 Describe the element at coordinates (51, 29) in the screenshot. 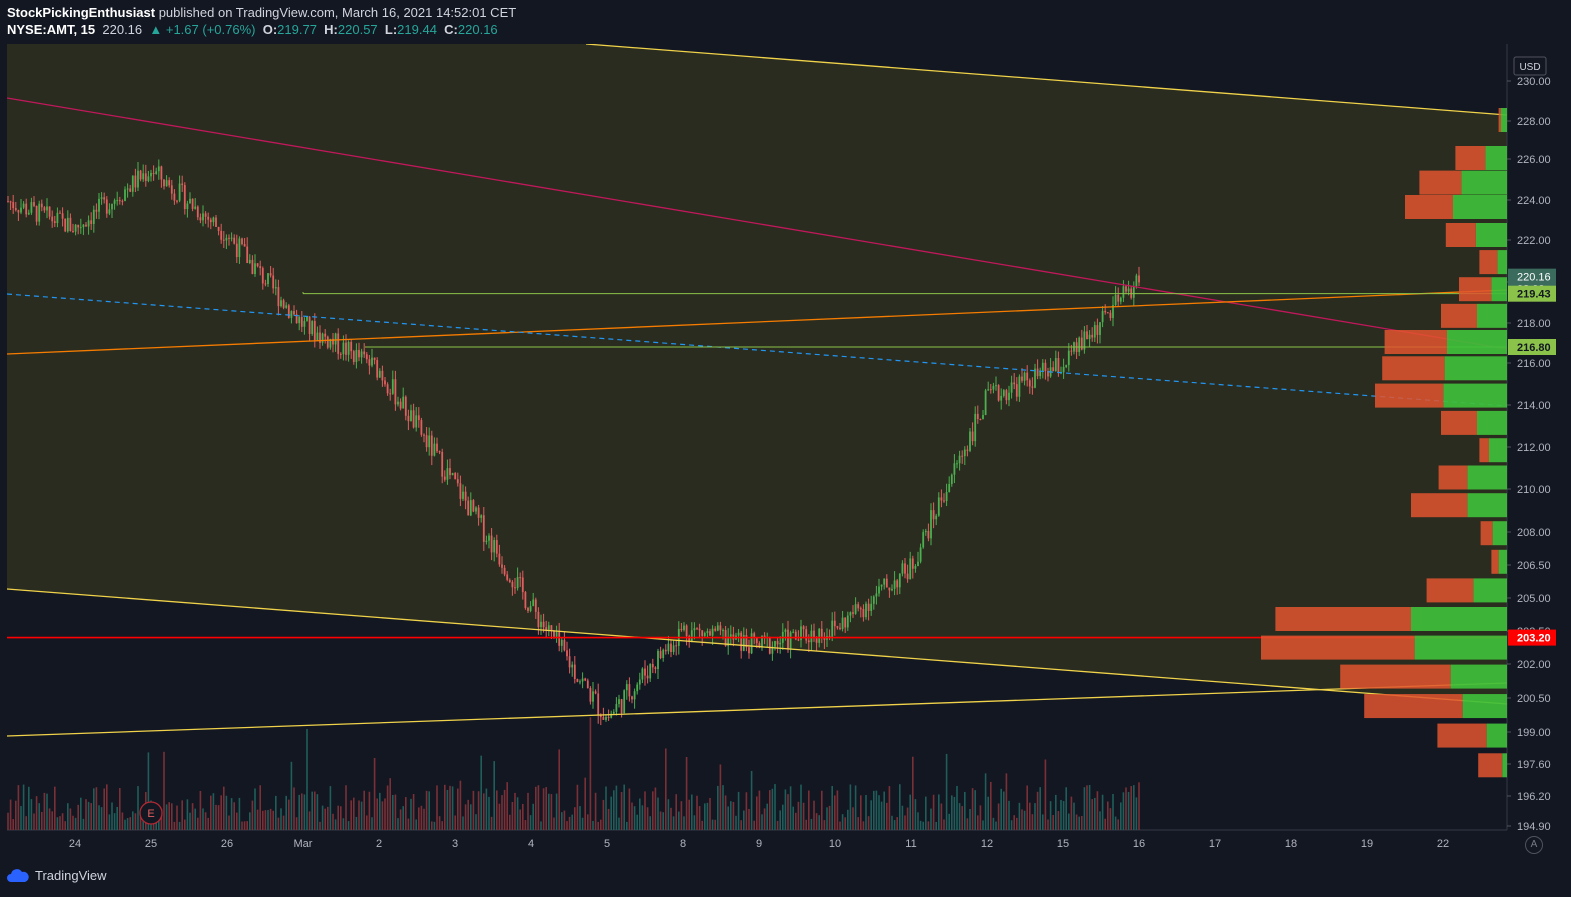

I see `symbol-label: NYSE:AMT, 15` at that location.